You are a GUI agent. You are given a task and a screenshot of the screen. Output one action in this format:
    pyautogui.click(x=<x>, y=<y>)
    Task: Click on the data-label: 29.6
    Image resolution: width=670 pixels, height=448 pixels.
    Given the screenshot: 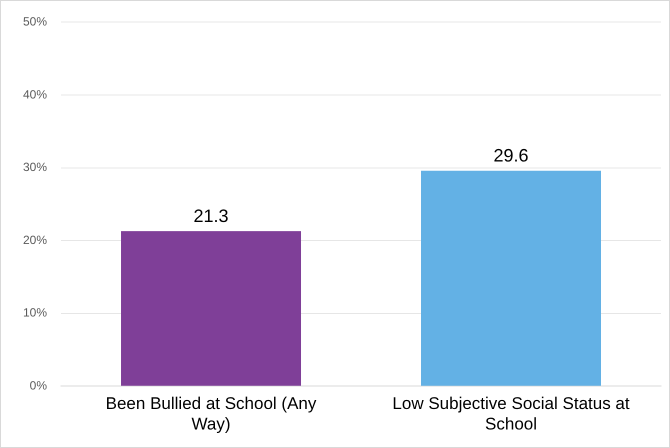 What is the action you would take?
    pyautogui.click(x=511, y=156)
    